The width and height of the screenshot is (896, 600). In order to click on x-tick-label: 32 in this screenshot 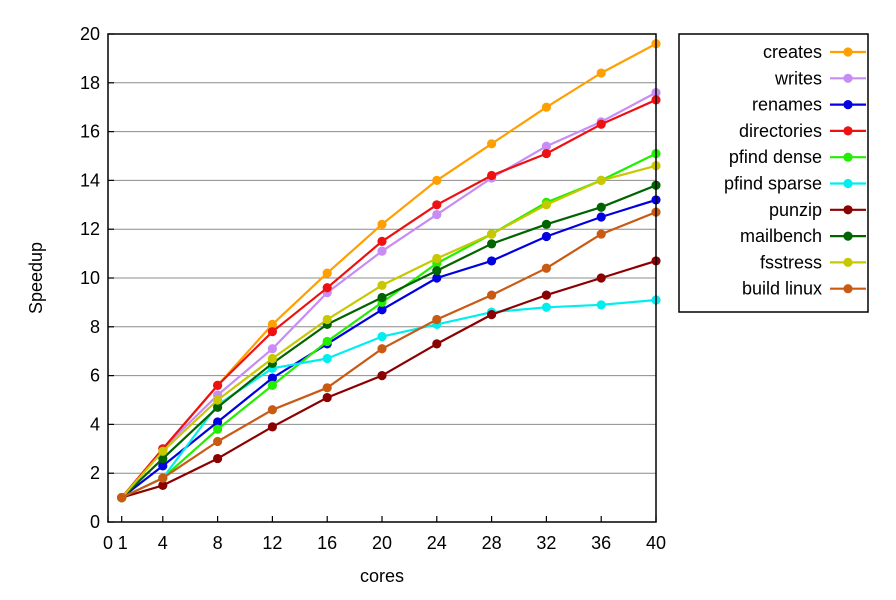, I will do `click(546, 543)`.